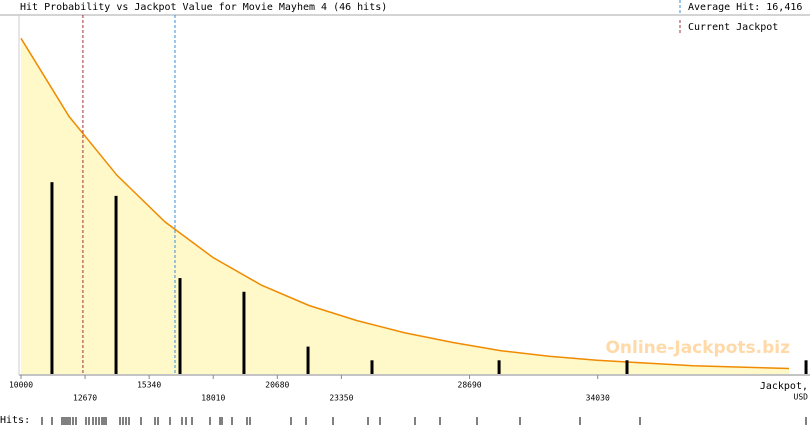  I want to click on watermark: Online-Jackpots.biz, so click(697, 348).